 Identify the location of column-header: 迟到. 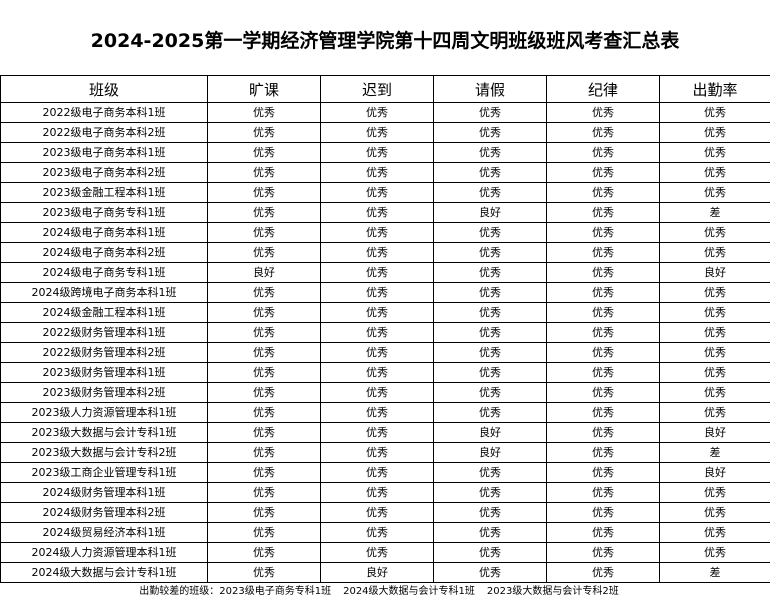
(377, 89).